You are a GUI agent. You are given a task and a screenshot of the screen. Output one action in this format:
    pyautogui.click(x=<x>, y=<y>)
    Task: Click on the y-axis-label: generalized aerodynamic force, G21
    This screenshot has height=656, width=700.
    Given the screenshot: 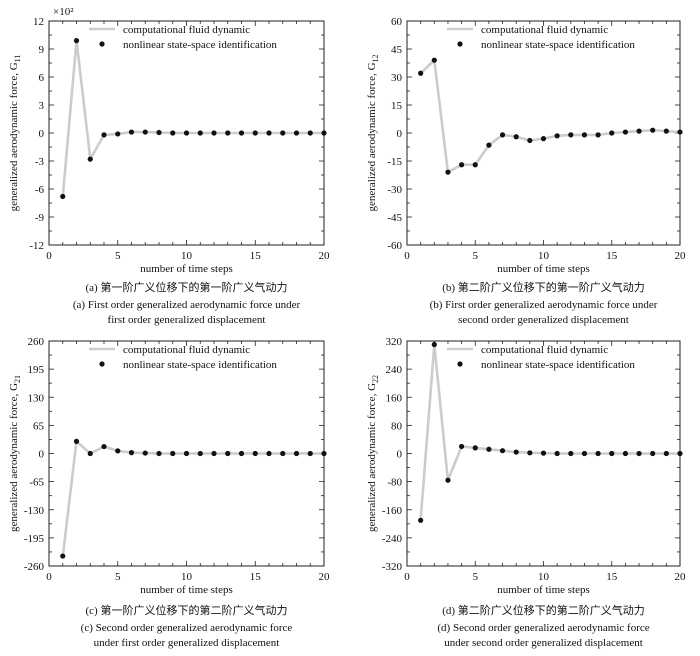 What is the action you would take?
    pyautogui.click(x=15, y=453)
    